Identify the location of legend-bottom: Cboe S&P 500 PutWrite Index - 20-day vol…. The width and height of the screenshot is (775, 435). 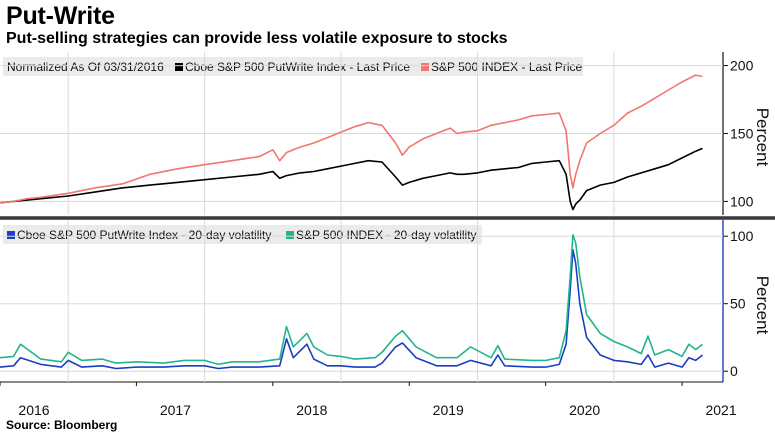
(242, 234).